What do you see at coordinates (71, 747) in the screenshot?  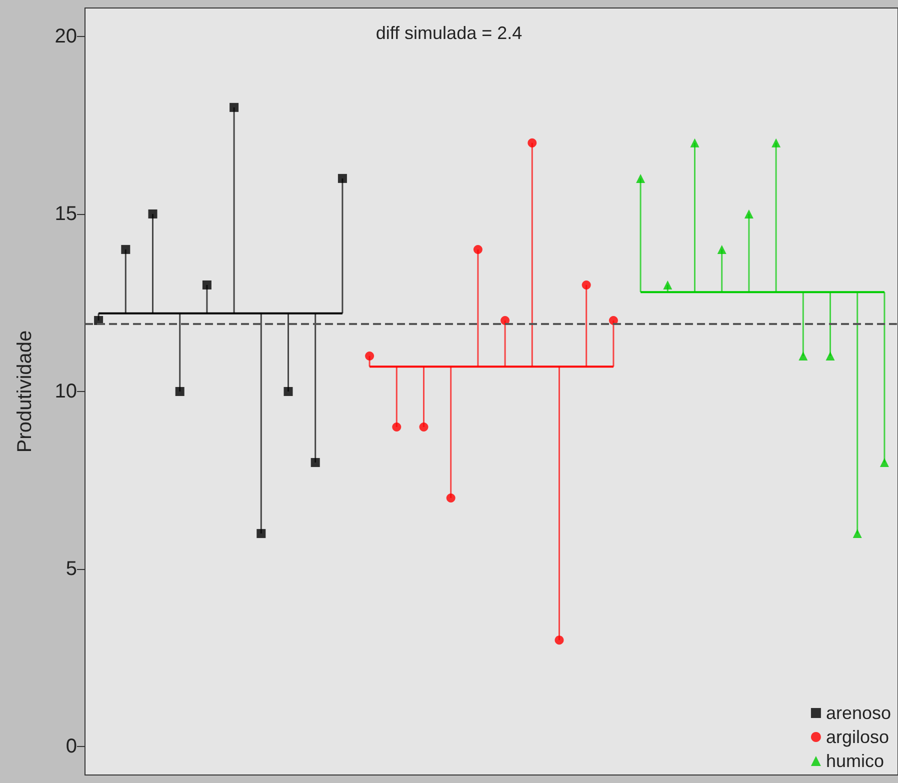 I see `y-tick-label: 0` at bounding box center [71, 747].